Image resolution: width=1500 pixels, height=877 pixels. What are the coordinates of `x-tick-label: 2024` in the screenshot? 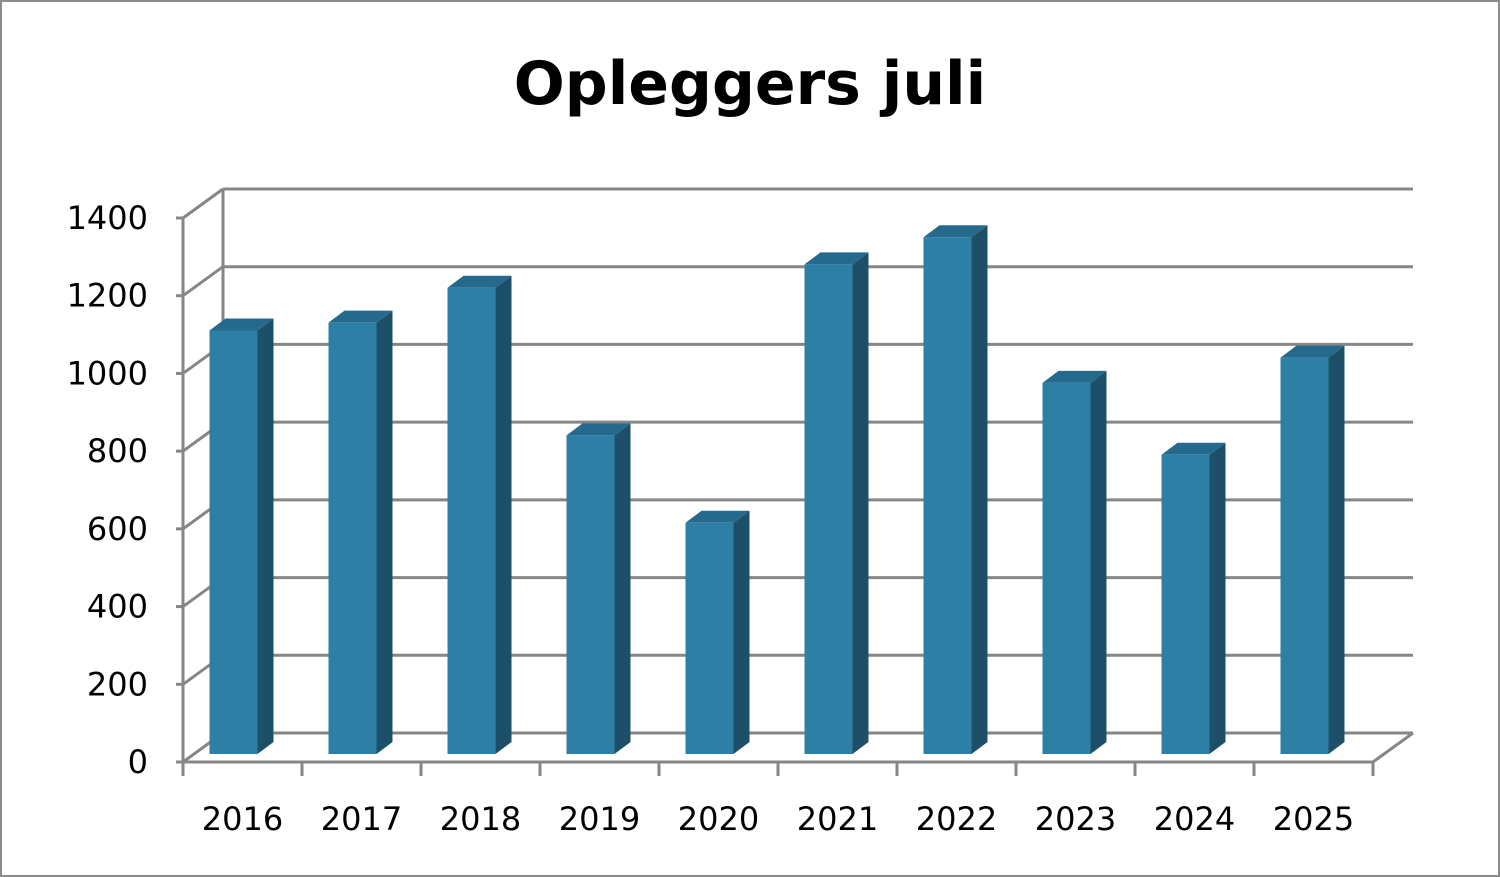 It's located at (1194, 819).